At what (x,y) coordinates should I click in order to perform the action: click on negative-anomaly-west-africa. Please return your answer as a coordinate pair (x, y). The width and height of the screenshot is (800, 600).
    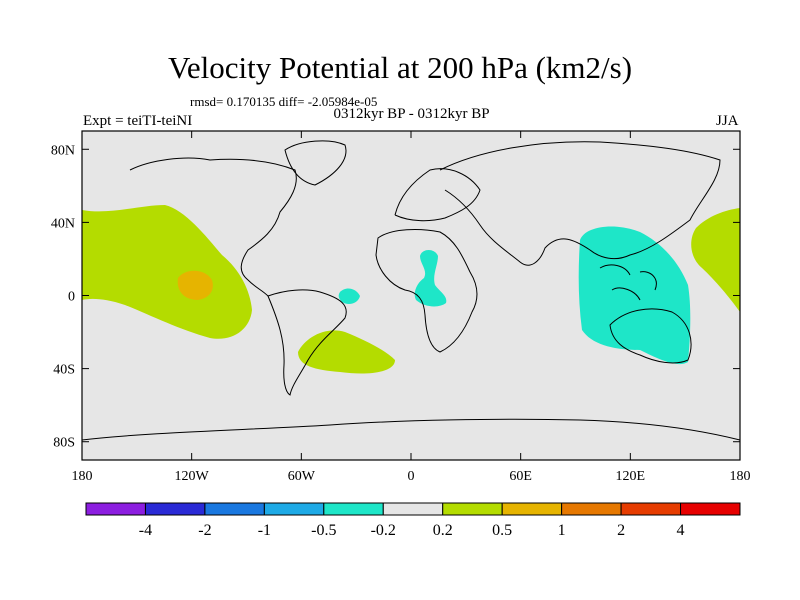
    Looking at the image, I should click on (430, 278).